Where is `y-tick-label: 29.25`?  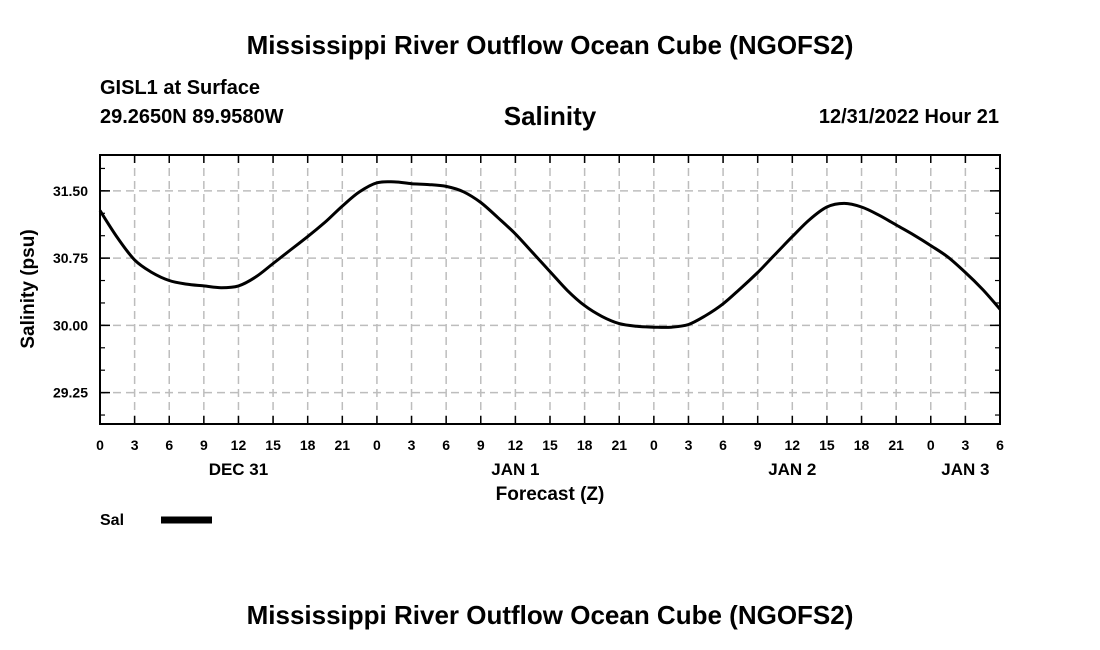 y-tick-label: 29.25 is located at coordinates (70, 393).